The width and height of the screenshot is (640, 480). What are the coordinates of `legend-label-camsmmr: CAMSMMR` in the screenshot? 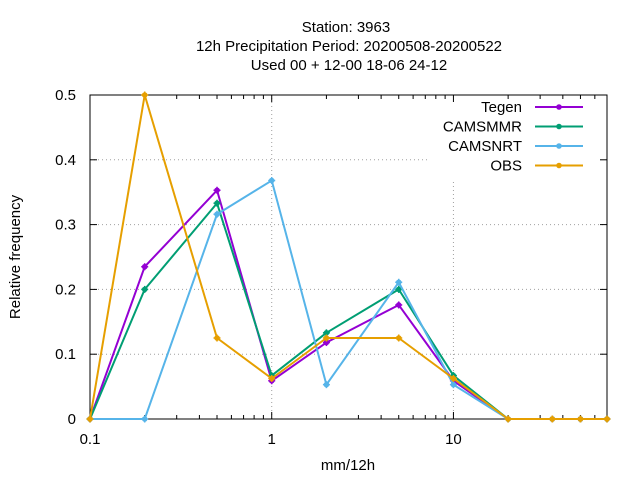 It's located at (482, 127).